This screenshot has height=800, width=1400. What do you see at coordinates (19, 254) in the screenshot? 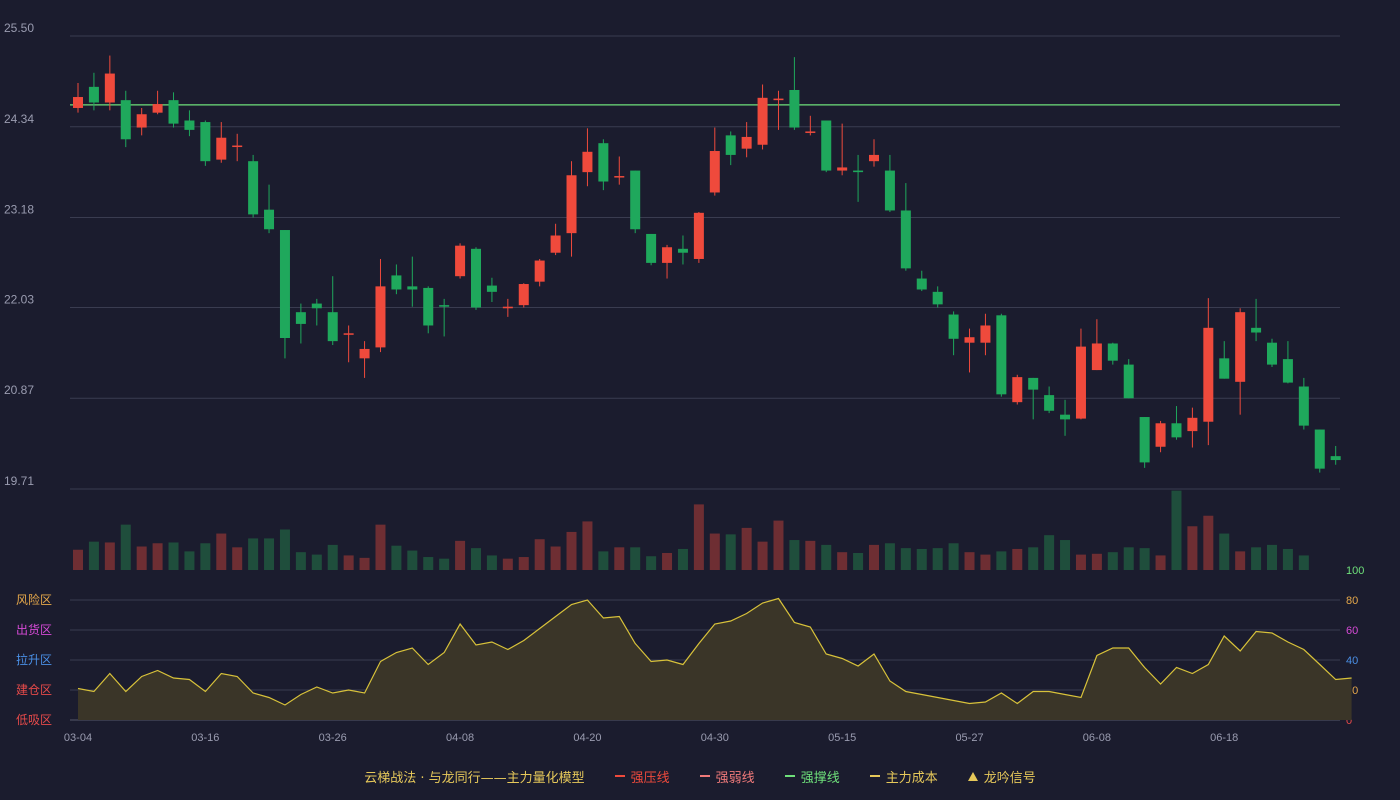
I see `price-axis: 25.50 24.34 23.18 22.03 20.87 19.71` at bounding box center [19, 254].